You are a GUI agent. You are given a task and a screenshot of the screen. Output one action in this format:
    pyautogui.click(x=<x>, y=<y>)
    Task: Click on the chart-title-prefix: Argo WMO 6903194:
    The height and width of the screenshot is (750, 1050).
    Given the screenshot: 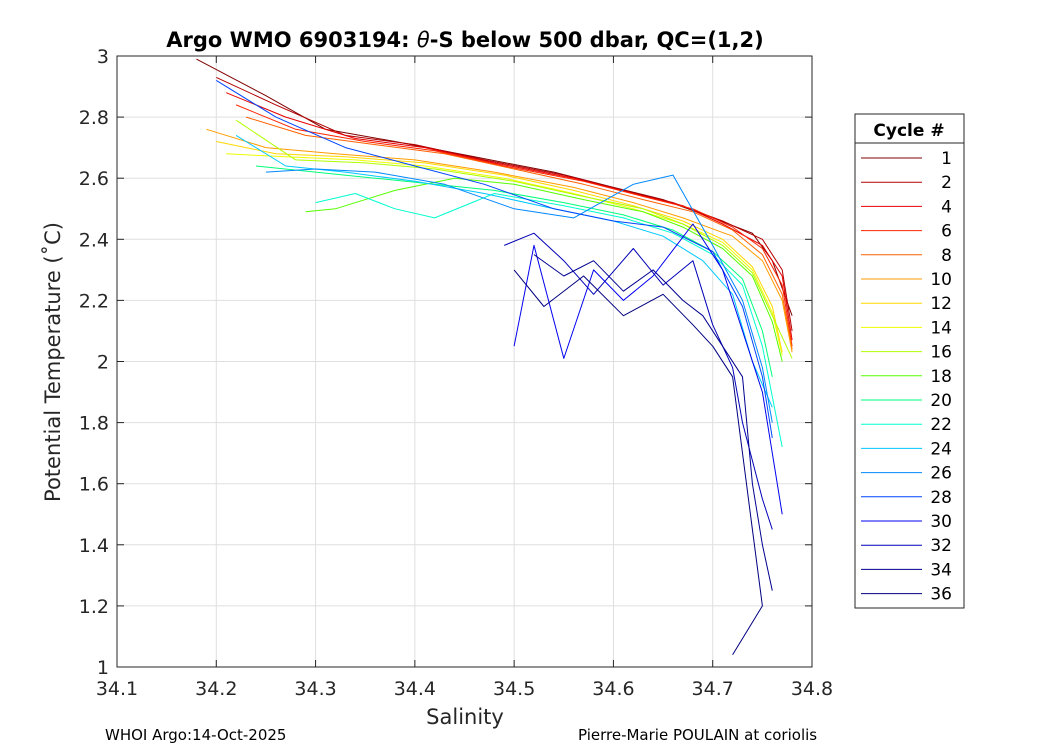 What is the action you would take?
    pyautogui.click(x=291, y=40)
    